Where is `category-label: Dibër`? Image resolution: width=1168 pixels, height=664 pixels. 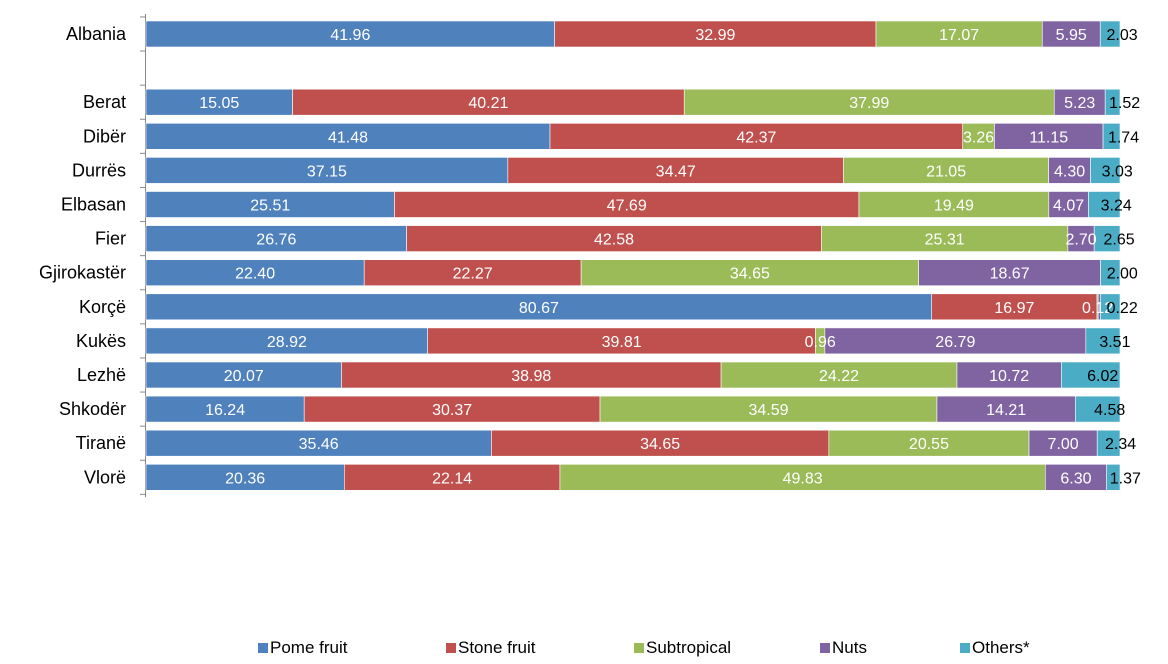 category-label: Dibër is located at coordinates (104, 136).